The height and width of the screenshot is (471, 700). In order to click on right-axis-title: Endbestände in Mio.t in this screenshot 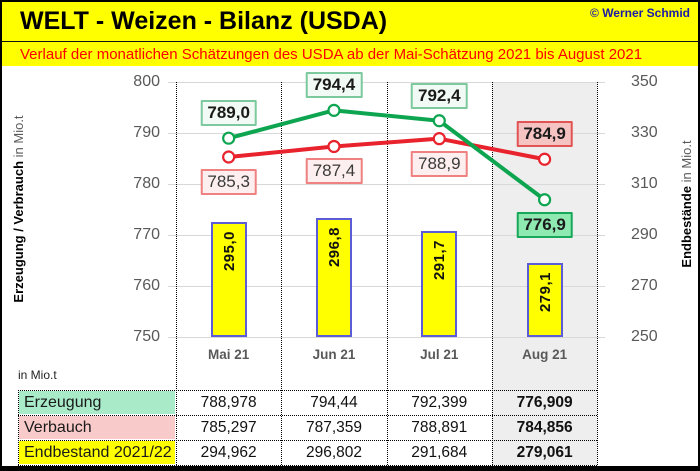, I will do `click(686, 204)`.